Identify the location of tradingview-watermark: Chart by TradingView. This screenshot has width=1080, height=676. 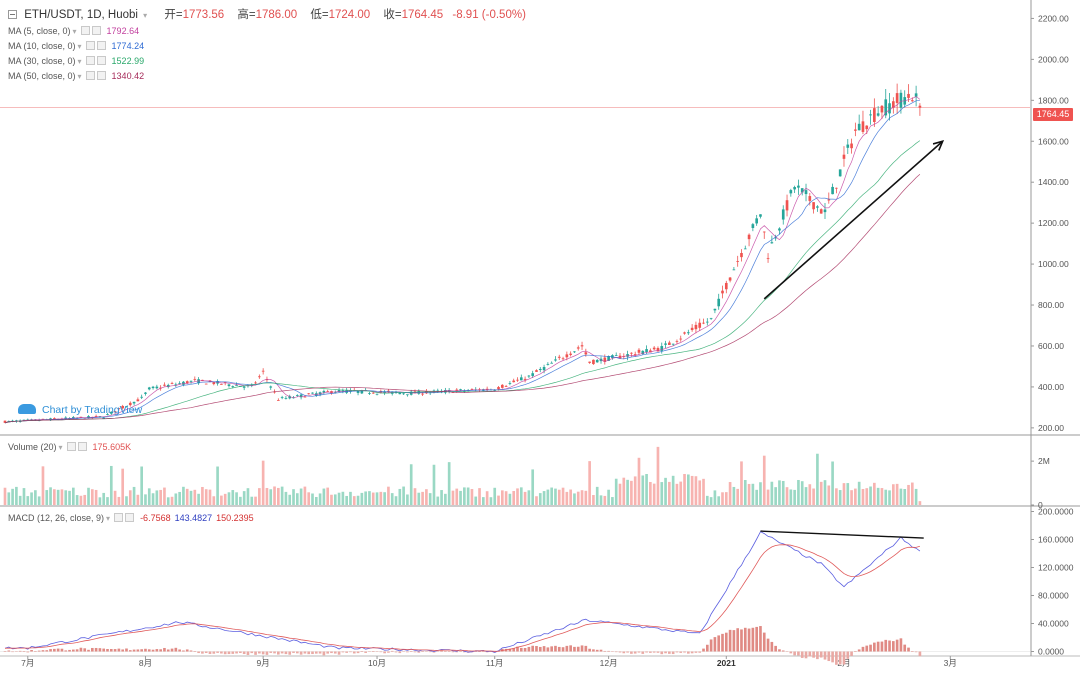
(80, 410).